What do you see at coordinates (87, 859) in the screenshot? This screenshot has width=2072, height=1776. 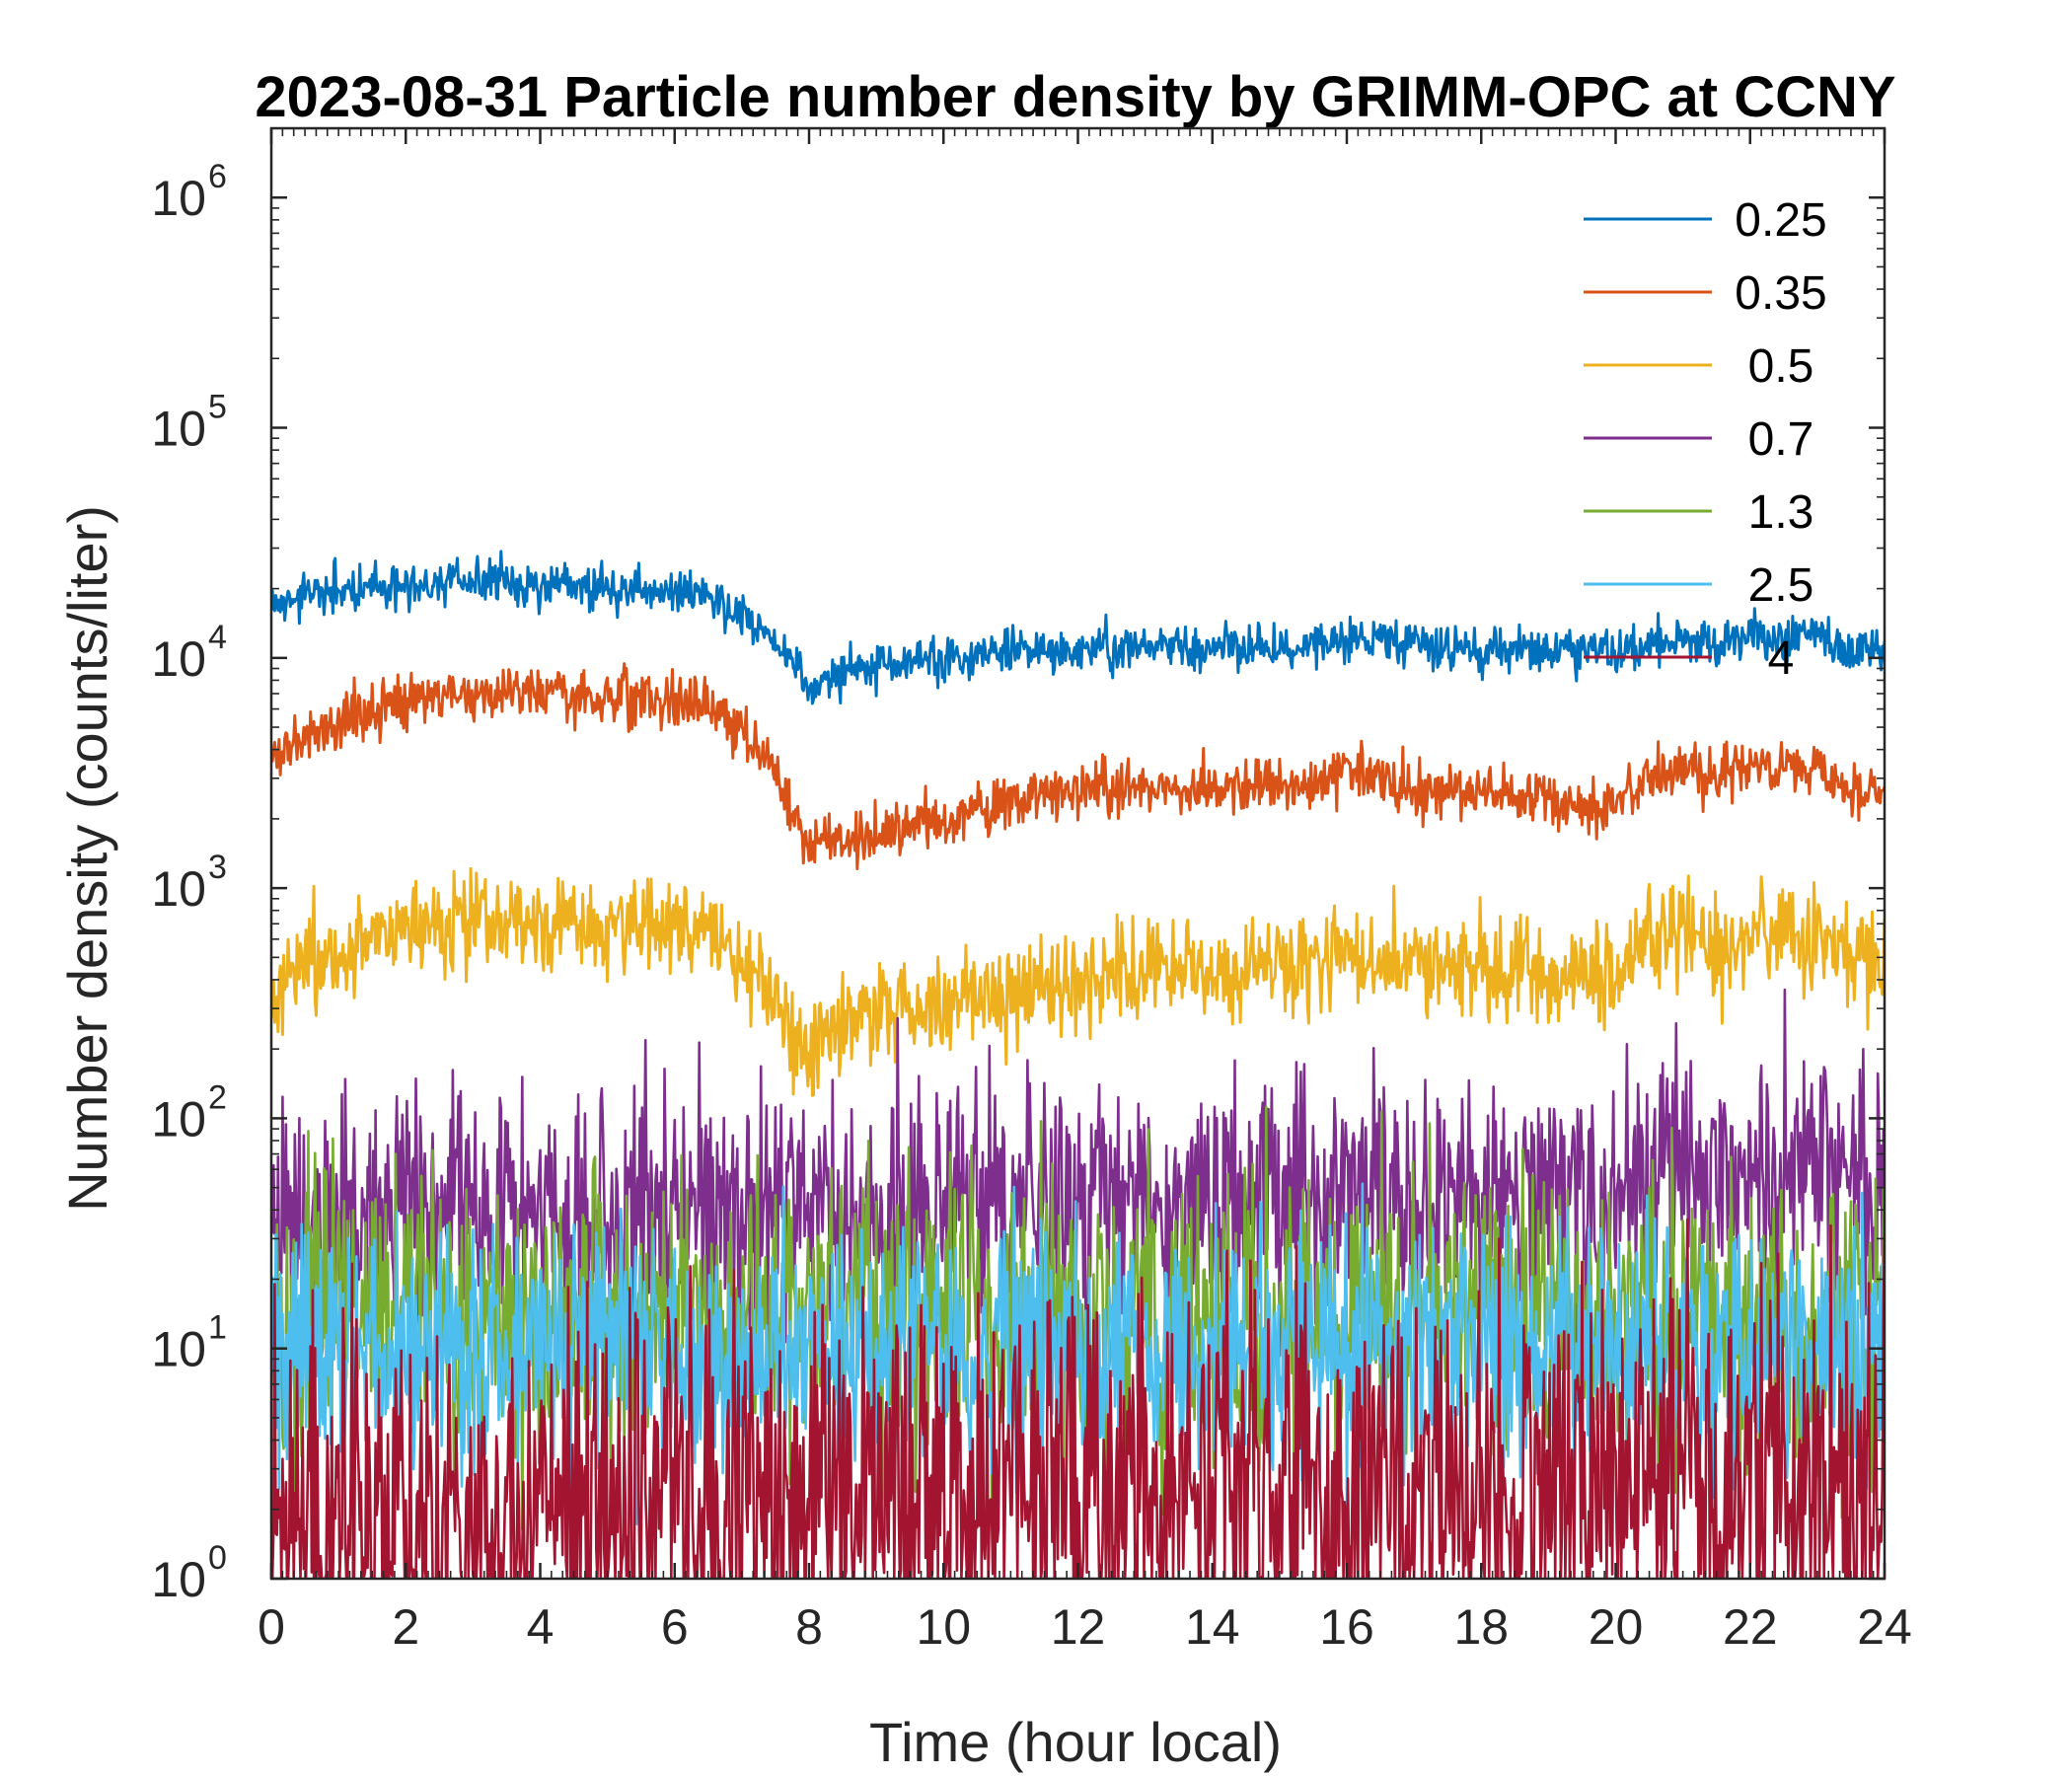 I see `y-axis-label: Number density (counts/liter)` at bounding box center [87, 859].